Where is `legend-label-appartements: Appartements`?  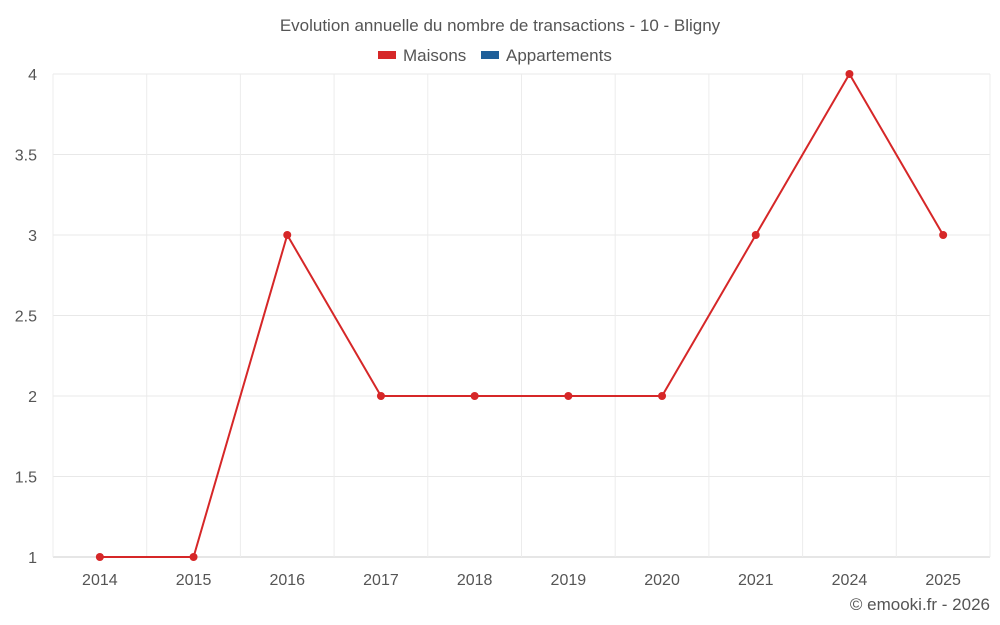
legend-label-appartements: Appartements is located at coordinates (559, 55).